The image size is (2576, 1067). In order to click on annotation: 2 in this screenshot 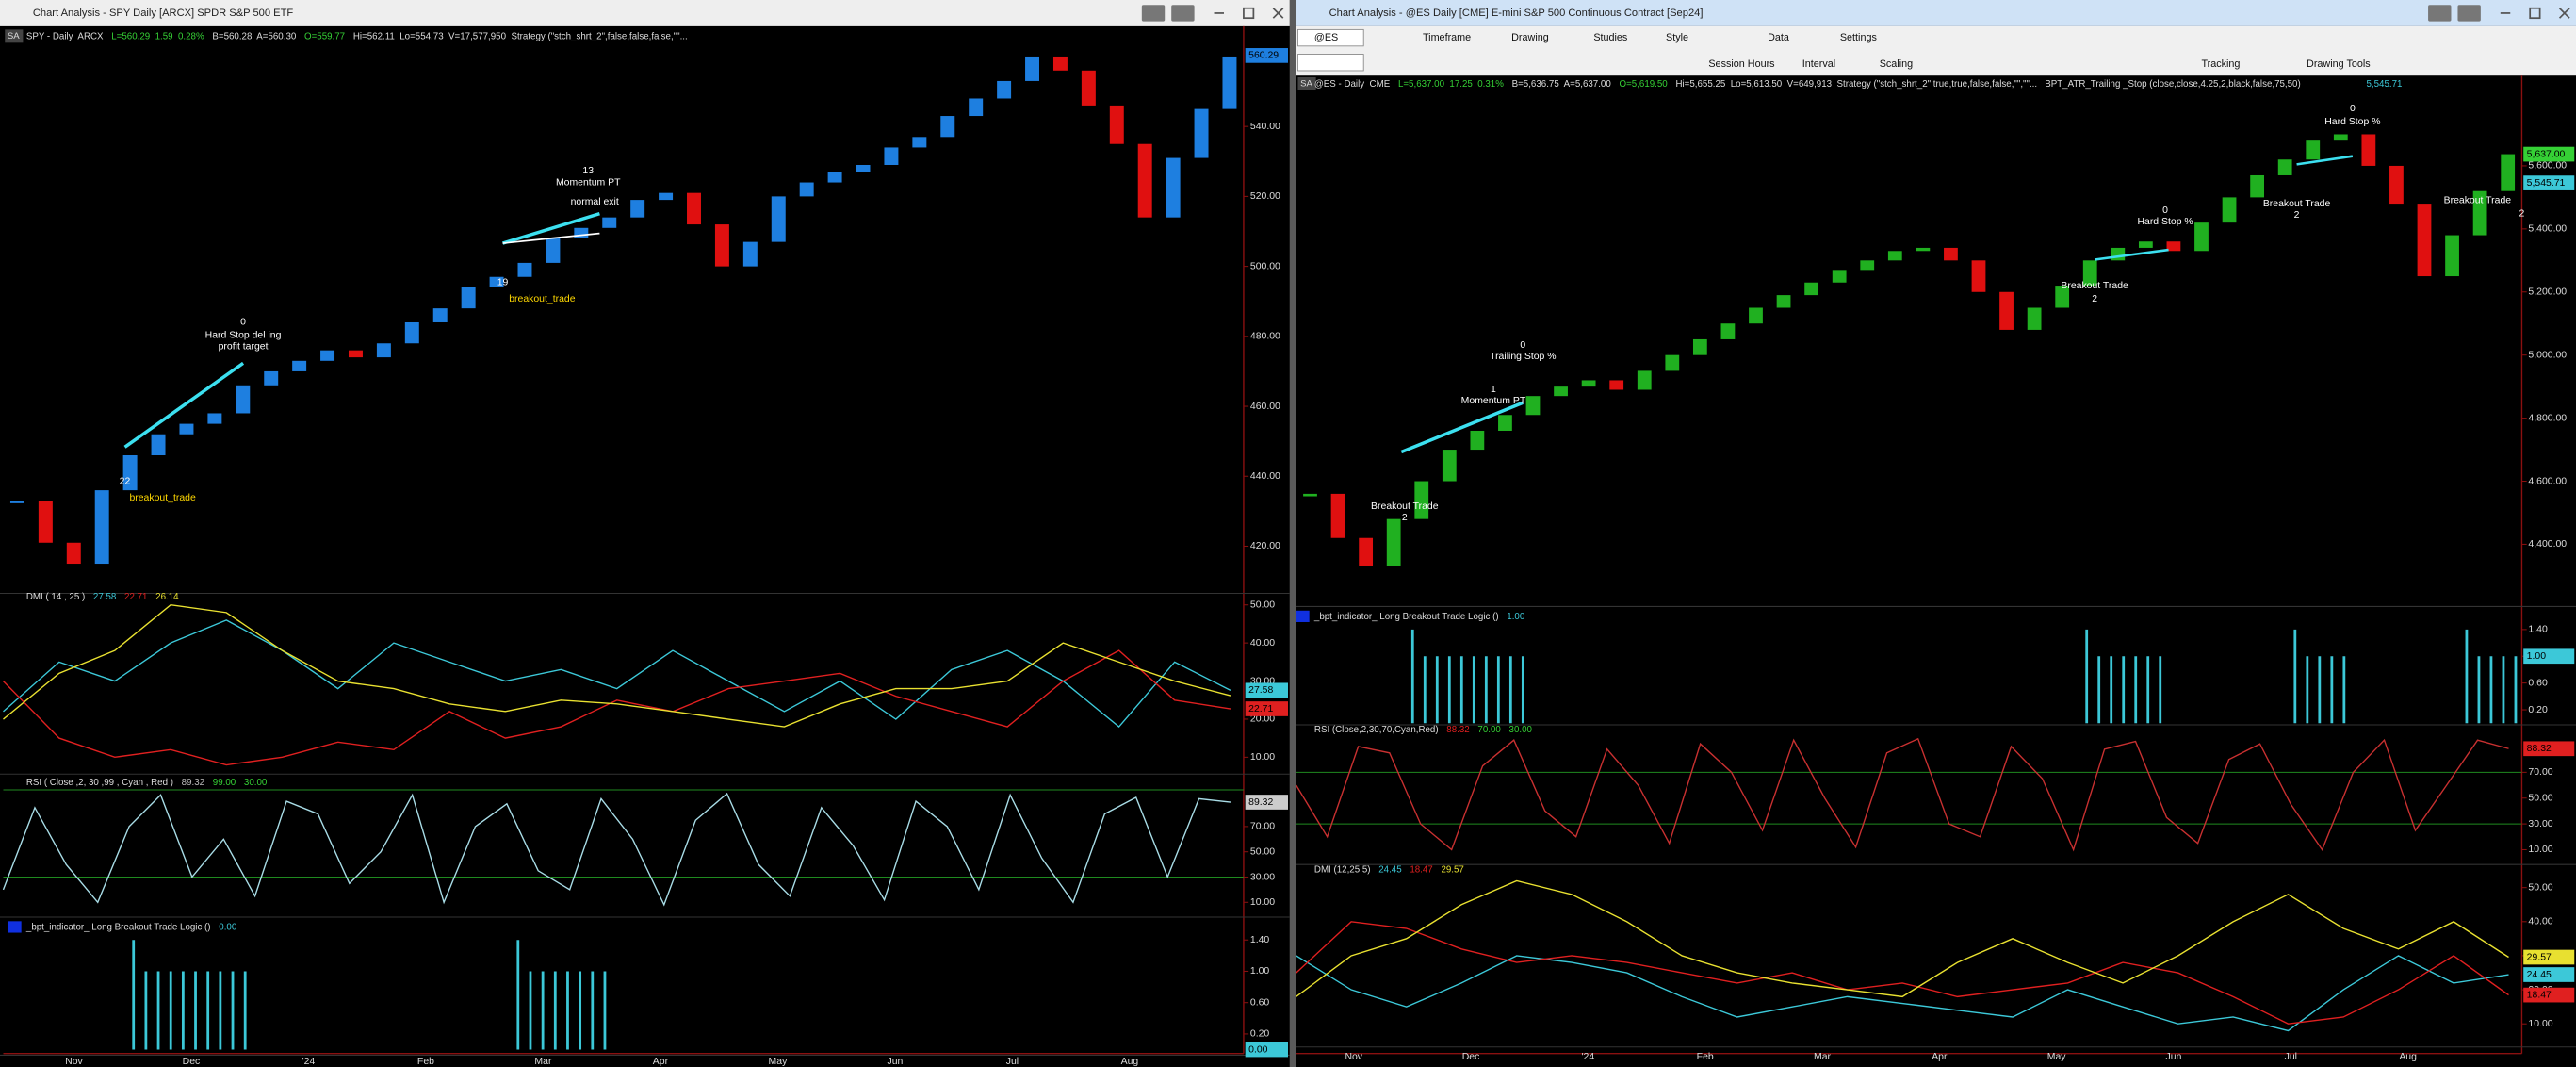, I will do `click(2094, 299)`.